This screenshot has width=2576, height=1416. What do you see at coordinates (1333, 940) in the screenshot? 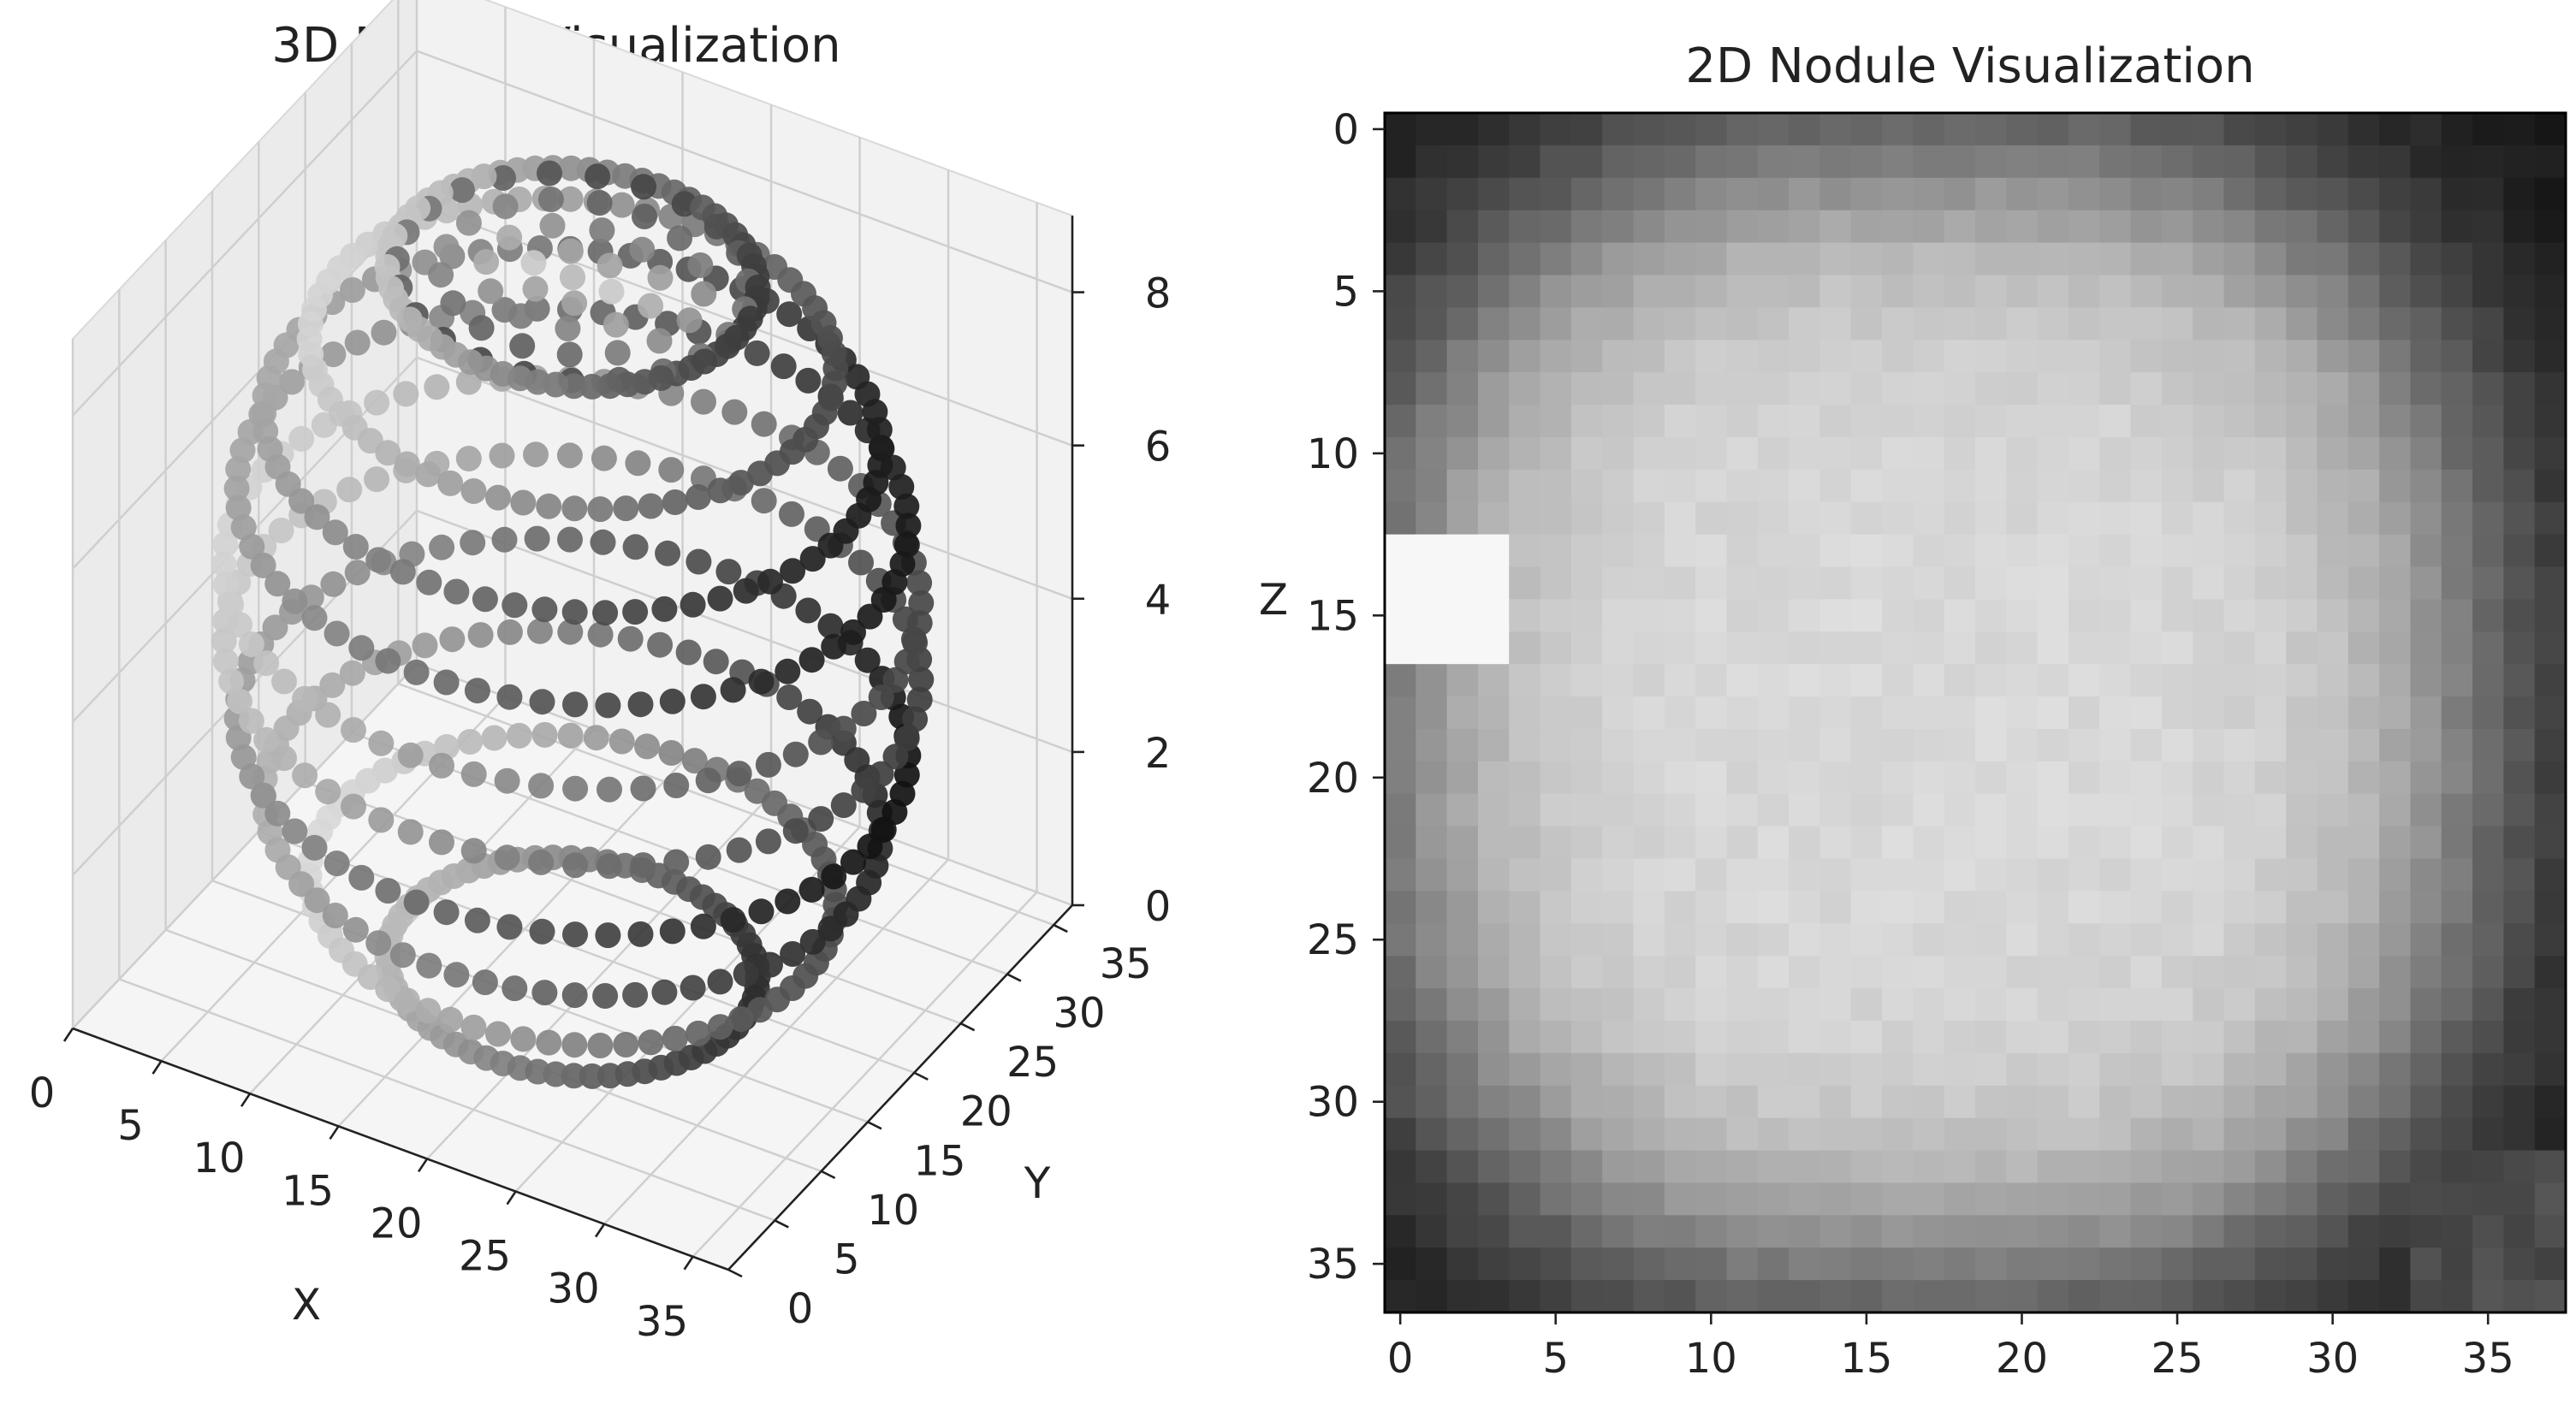
I see `y2-tick-label: 25` at bounding box center [1333, 940].